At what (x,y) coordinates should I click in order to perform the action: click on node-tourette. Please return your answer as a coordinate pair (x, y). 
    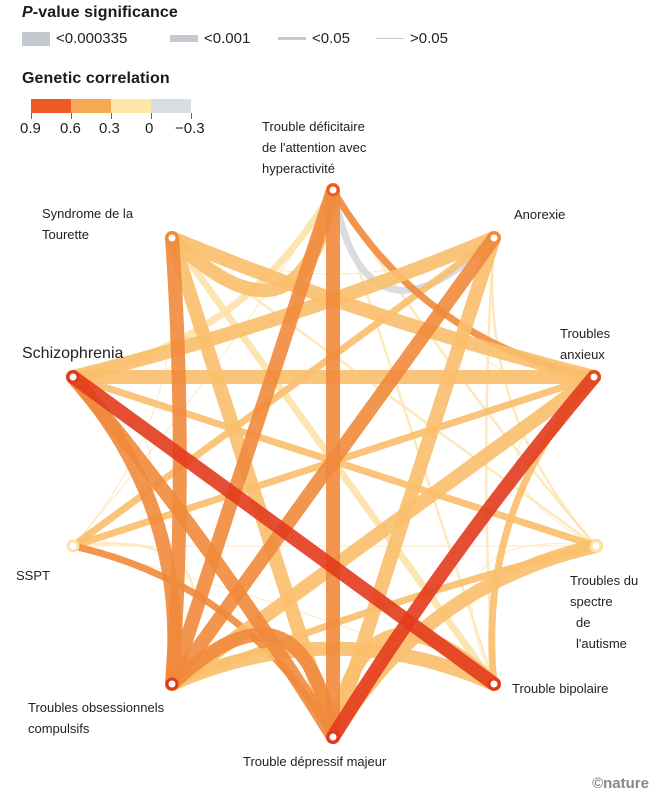
    Looking at the image, I should click on (172, 238).